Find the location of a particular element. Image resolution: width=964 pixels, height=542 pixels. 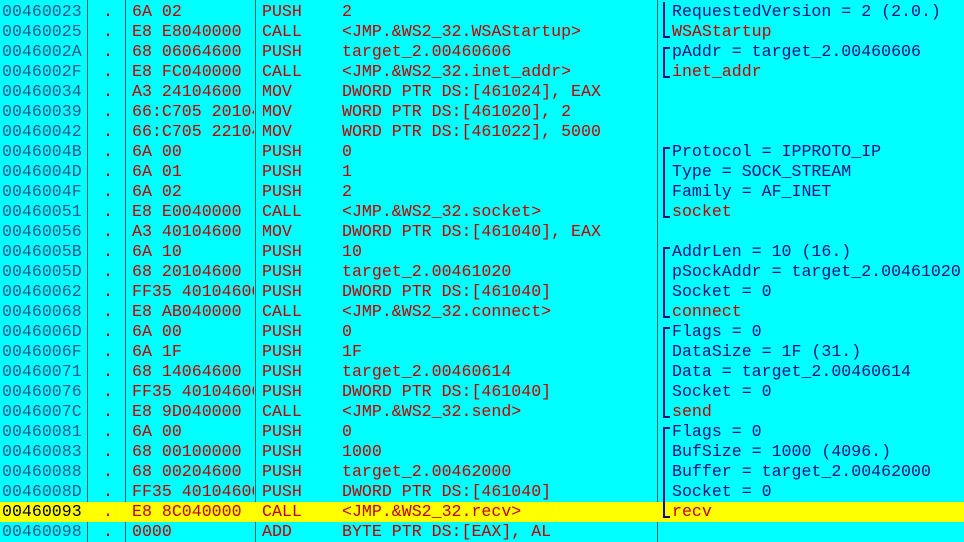

instruction-row: 0046004D. 6A 01 PUSH 1 Type = SOCK_STREAM is located at coordinates (482, 172).